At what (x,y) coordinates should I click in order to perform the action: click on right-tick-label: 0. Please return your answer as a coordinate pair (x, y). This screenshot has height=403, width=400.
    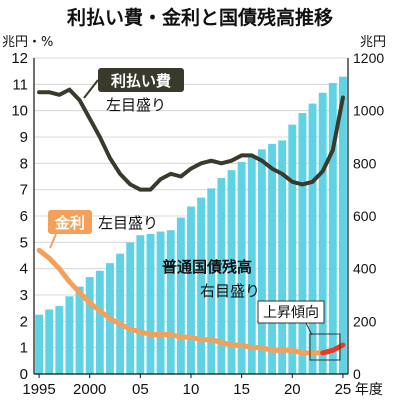
    Looking at the image, I should click on (357, 374).